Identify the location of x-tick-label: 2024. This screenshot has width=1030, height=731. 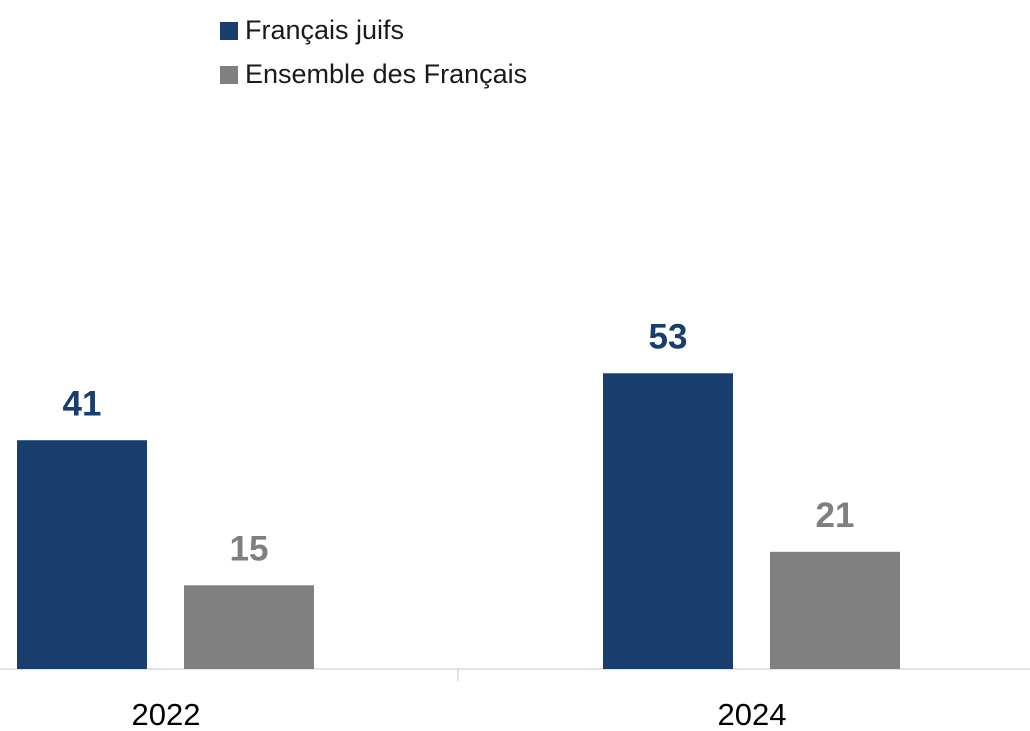
(752, 714).